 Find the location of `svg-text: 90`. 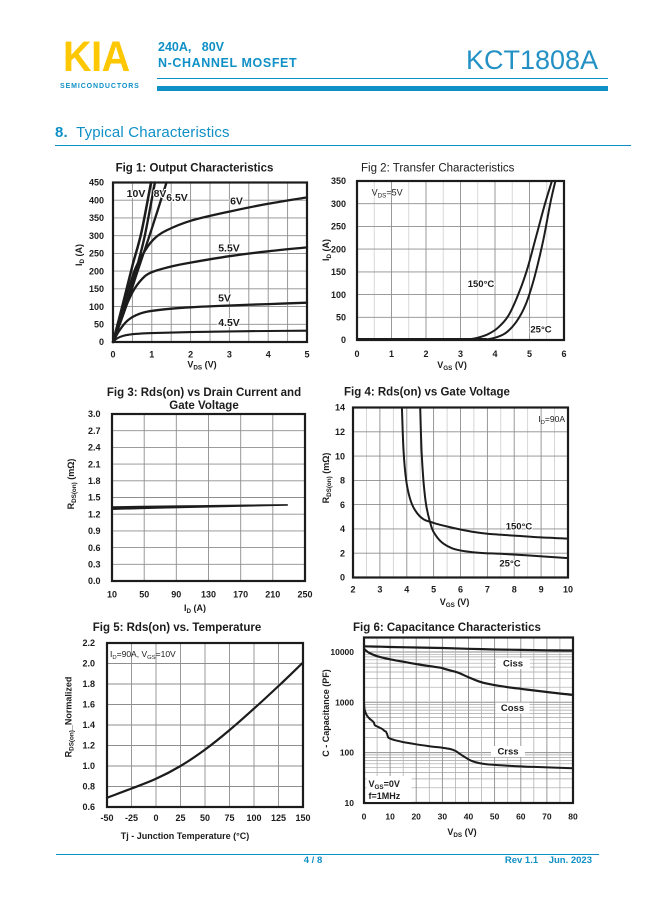

svg-text: 90 is located at coordinates (176, 595).